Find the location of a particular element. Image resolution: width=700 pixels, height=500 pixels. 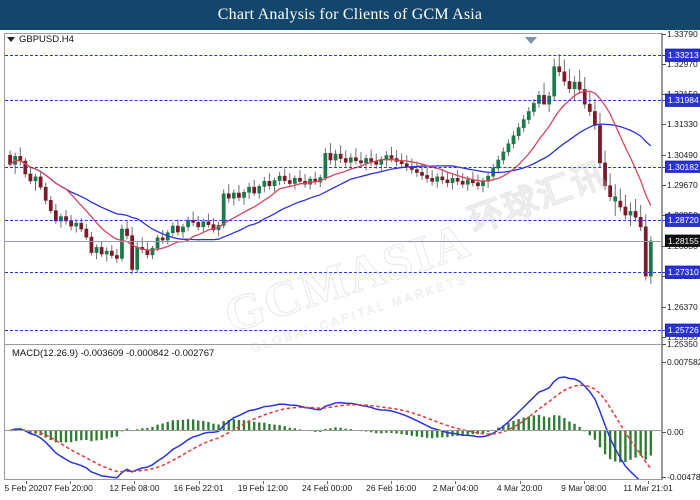

pane-divider is located at coordinates (333, 344).